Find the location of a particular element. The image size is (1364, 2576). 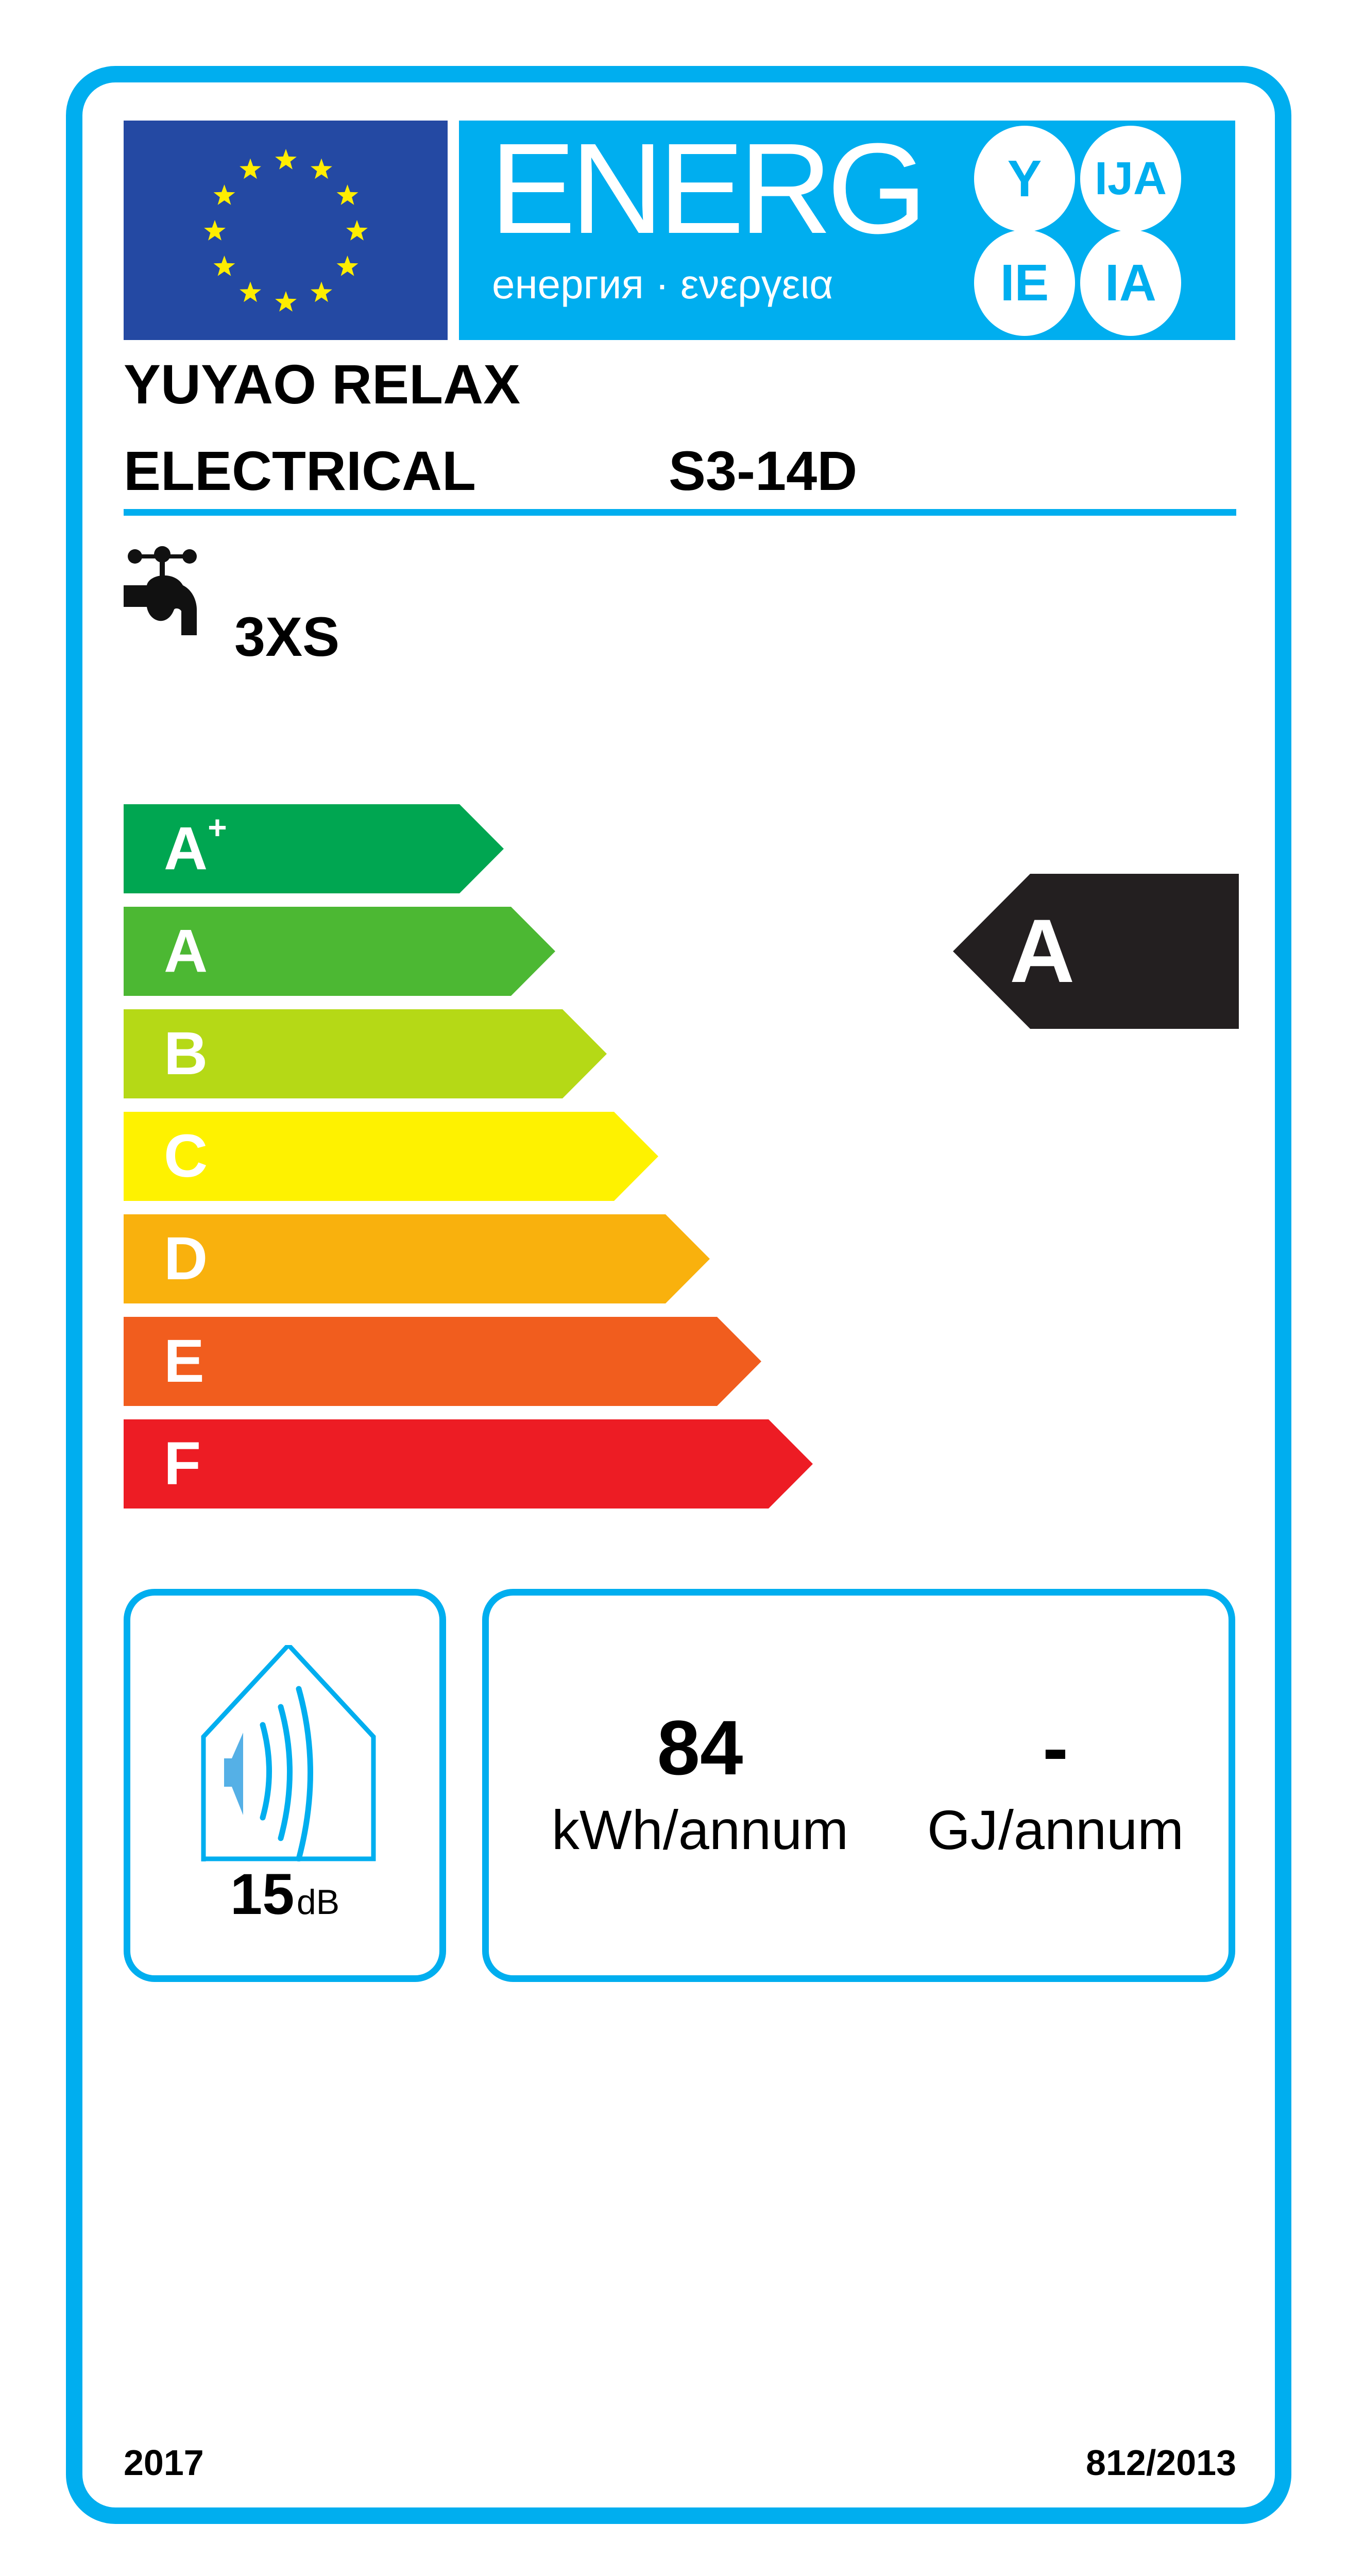

energy-class-bar: C is located at coordinates (391, 1157).